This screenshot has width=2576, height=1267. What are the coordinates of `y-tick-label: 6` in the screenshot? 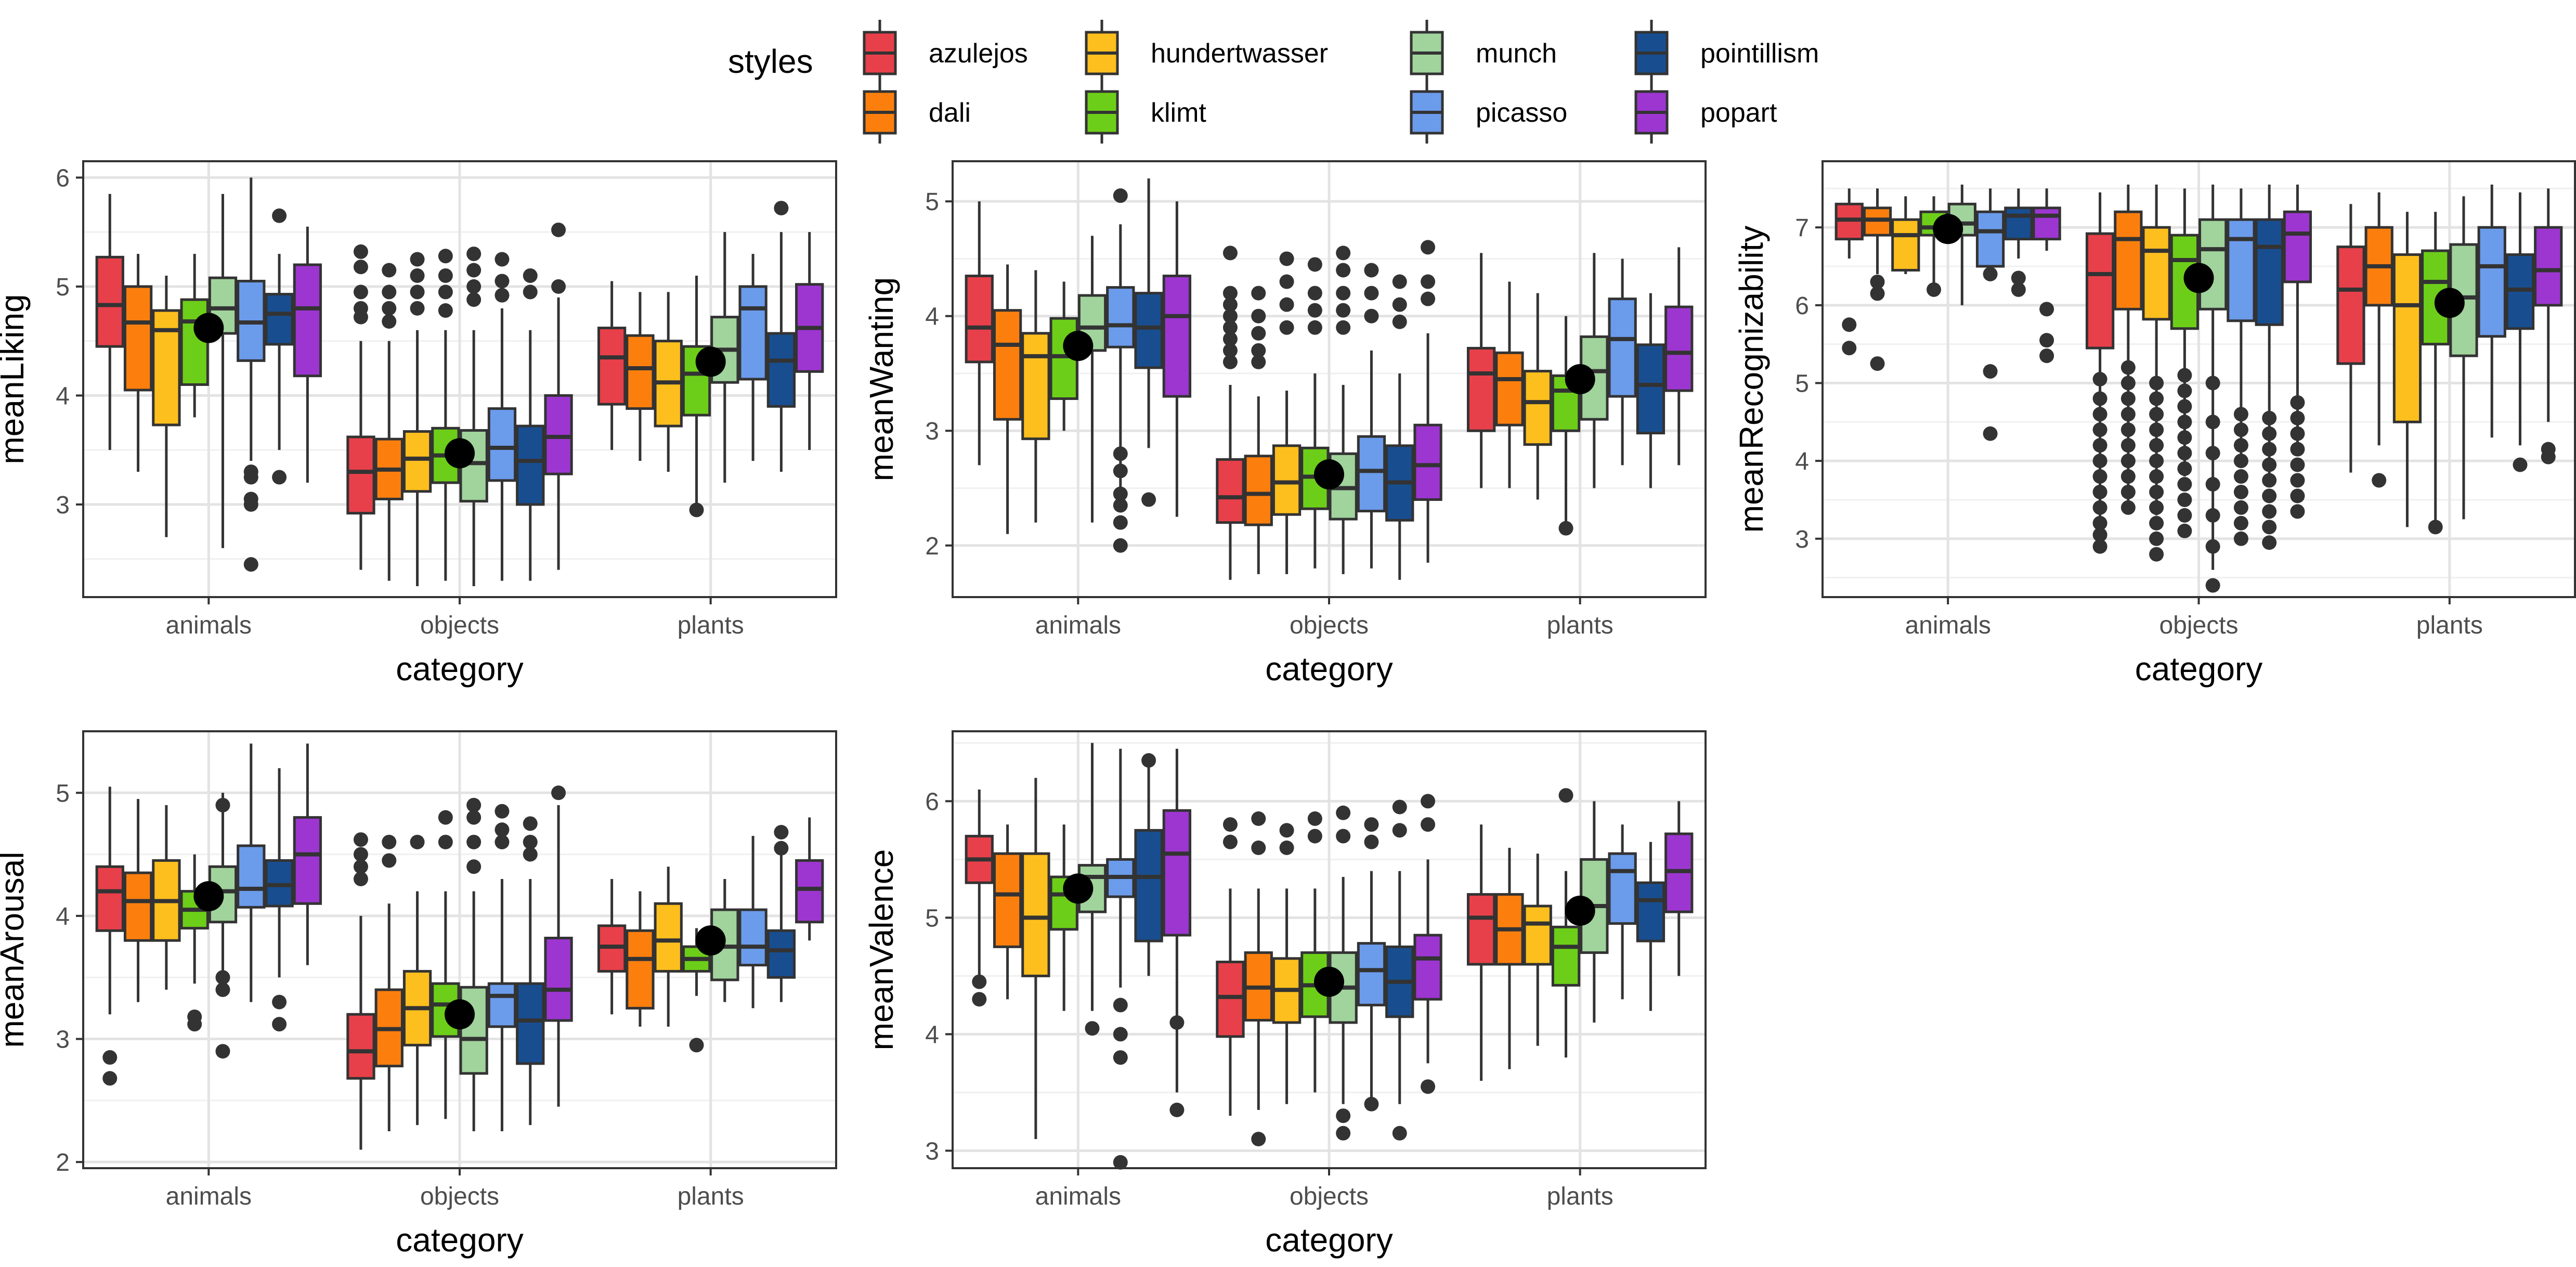 It's located at (1802, 306).